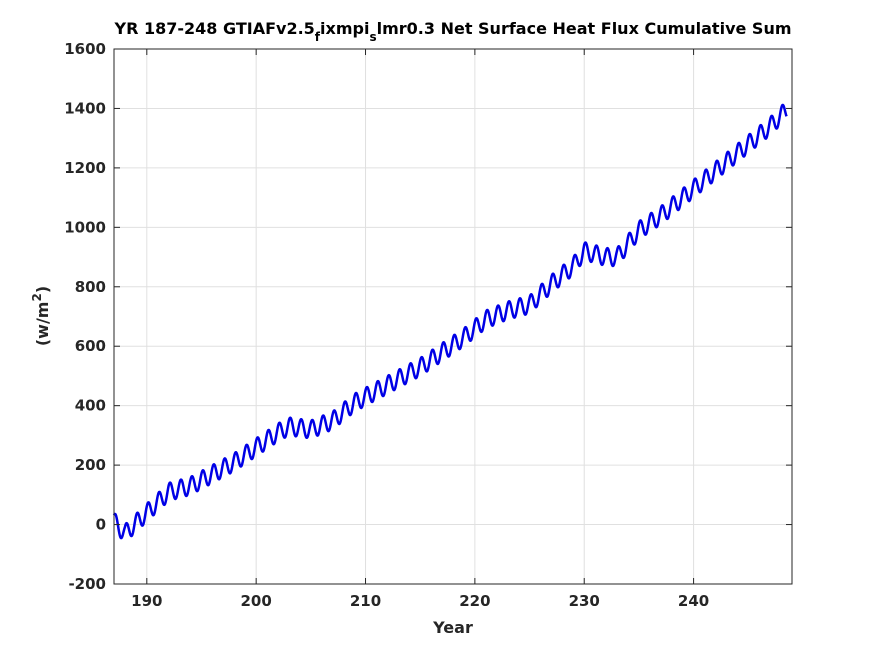  I want to click on x-tick-label: 240, so click(693, 601).